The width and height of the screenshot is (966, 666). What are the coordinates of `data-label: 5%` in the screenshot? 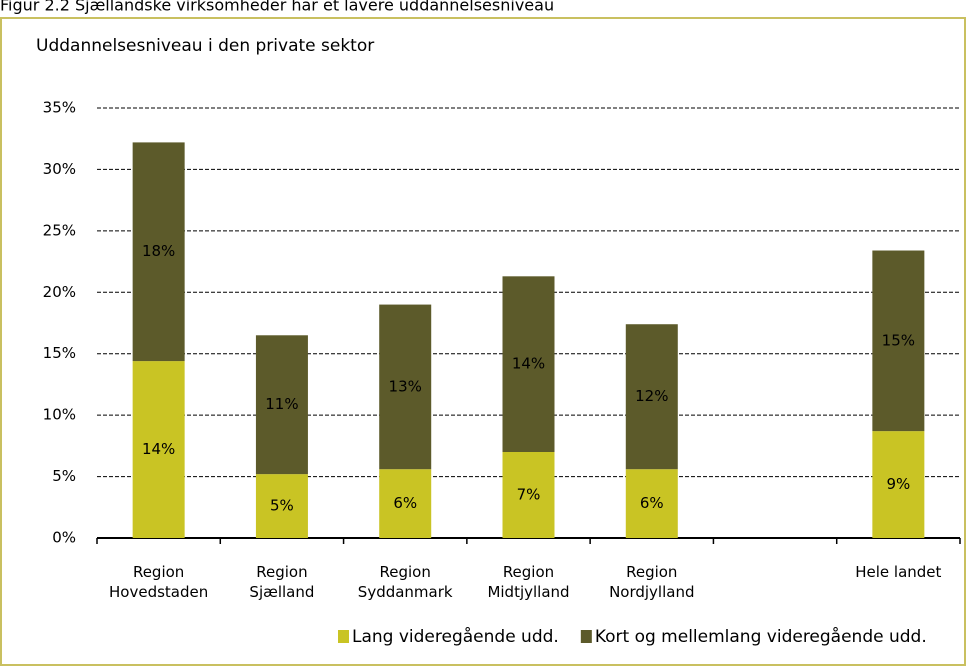 It's located at (282, 506).